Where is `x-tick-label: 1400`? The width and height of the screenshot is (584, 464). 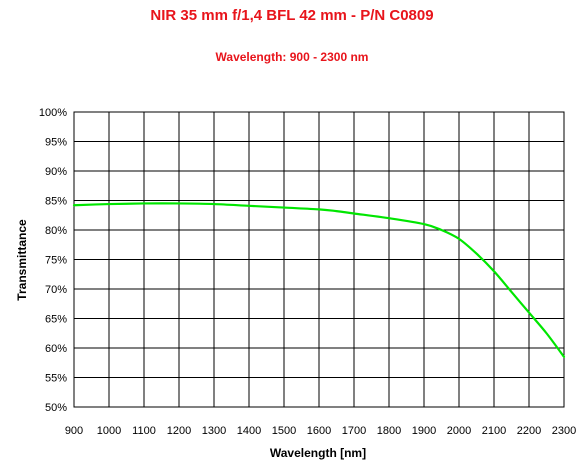 x-tick-label: 1400 is located at coordinates (249, 431).